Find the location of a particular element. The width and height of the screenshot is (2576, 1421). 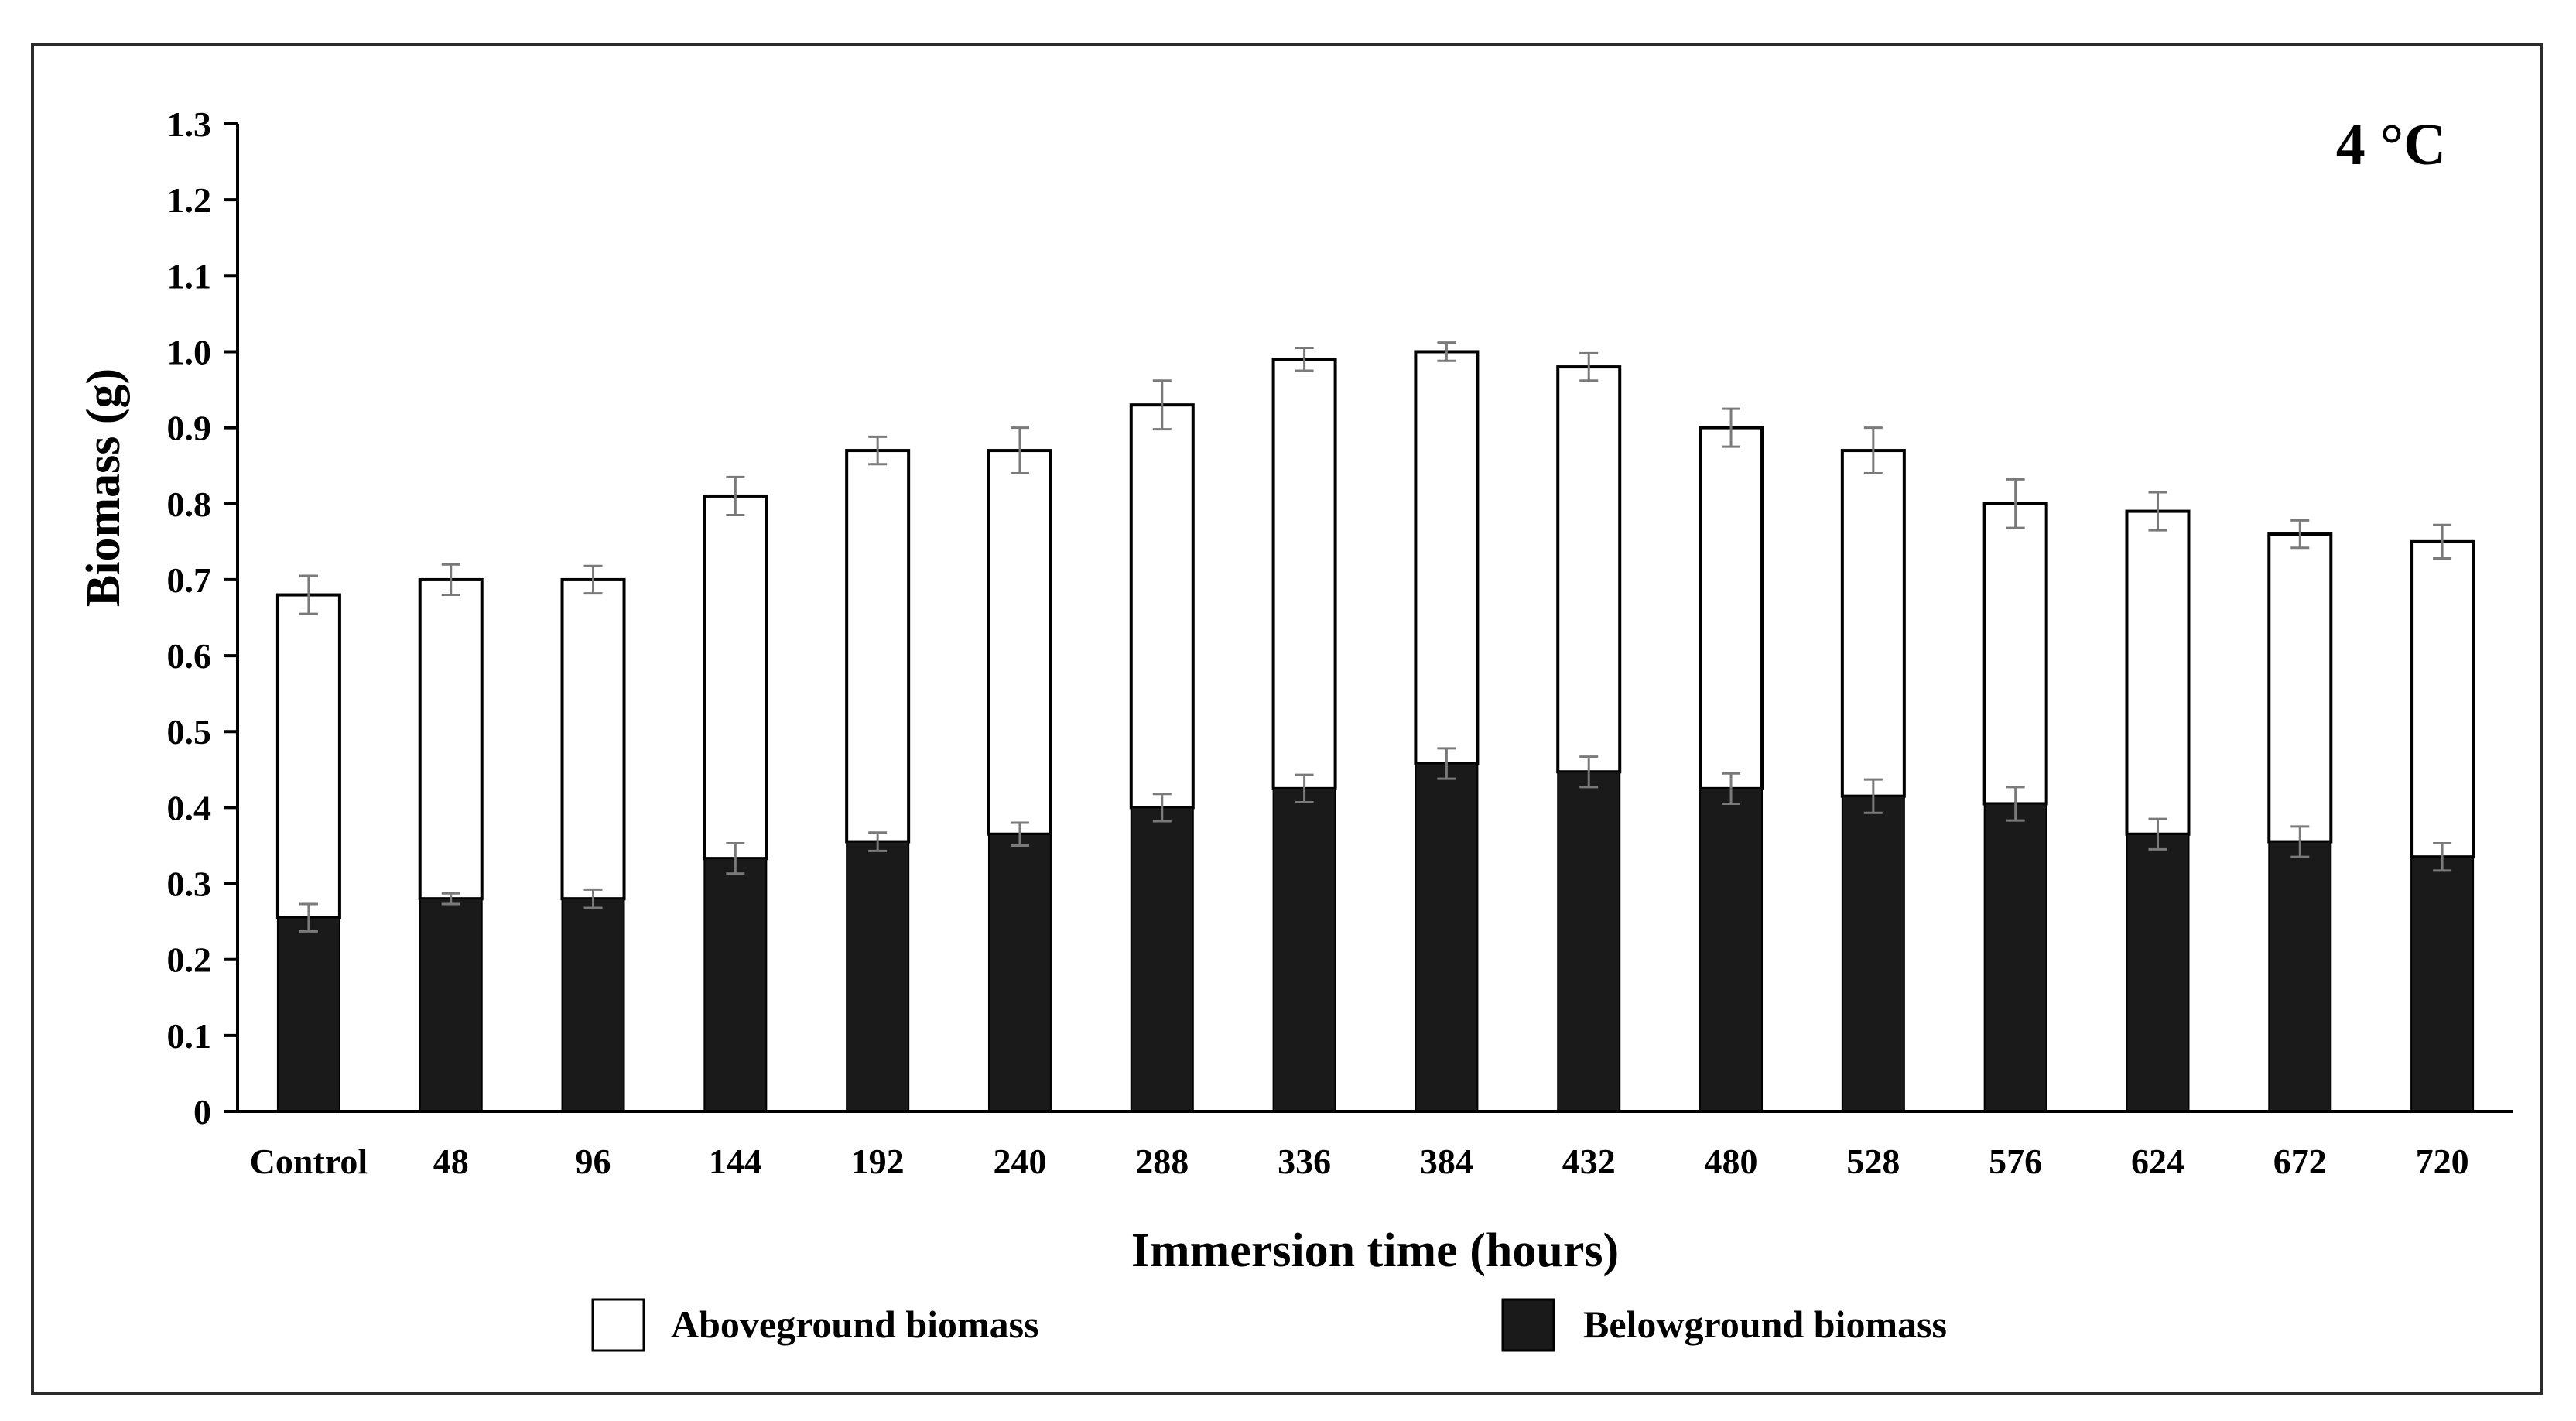

x-tick-label: 720 is located at coordinates (2442, 1161).